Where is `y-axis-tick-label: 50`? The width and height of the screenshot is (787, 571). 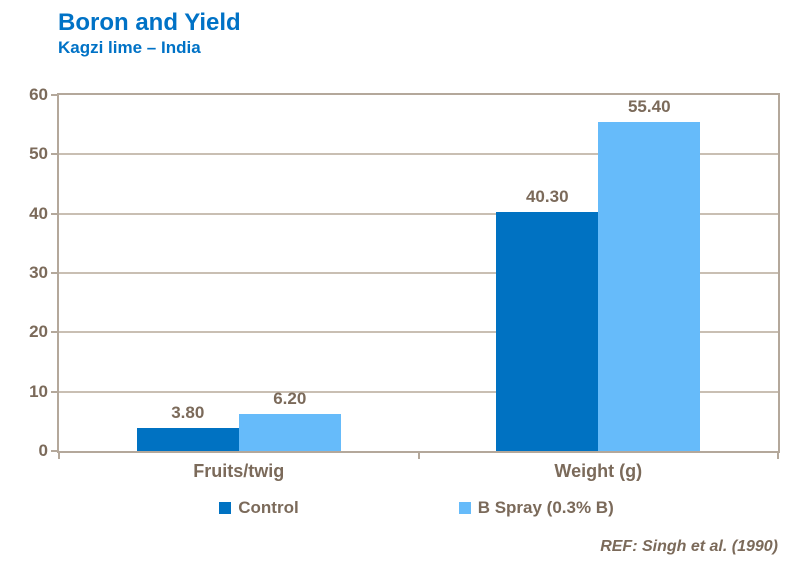 y-axis-tick-label: 50 is located at coordinates (38, 154).